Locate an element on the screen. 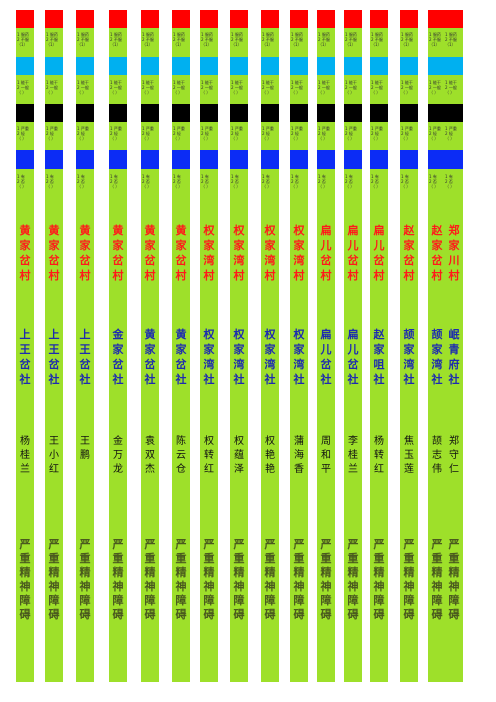 This screenshot has width=496, height=702. person-name-char: 红 is located at coordinates (209, 469).